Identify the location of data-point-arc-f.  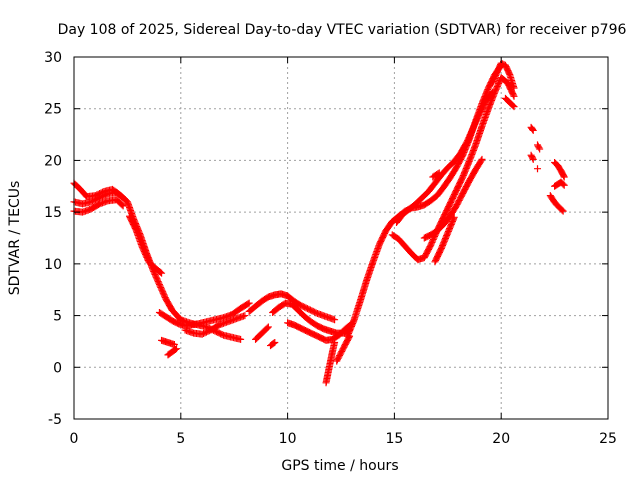
(245, 316).